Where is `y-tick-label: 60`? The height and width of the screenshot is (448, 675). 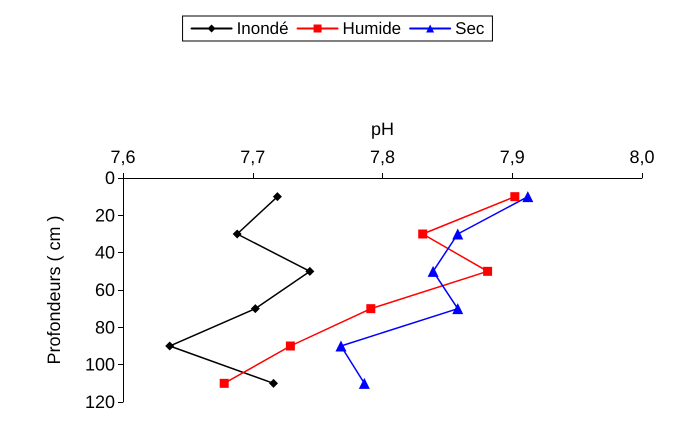 y-tick-label: 60 is located at coordinates (104, 290).